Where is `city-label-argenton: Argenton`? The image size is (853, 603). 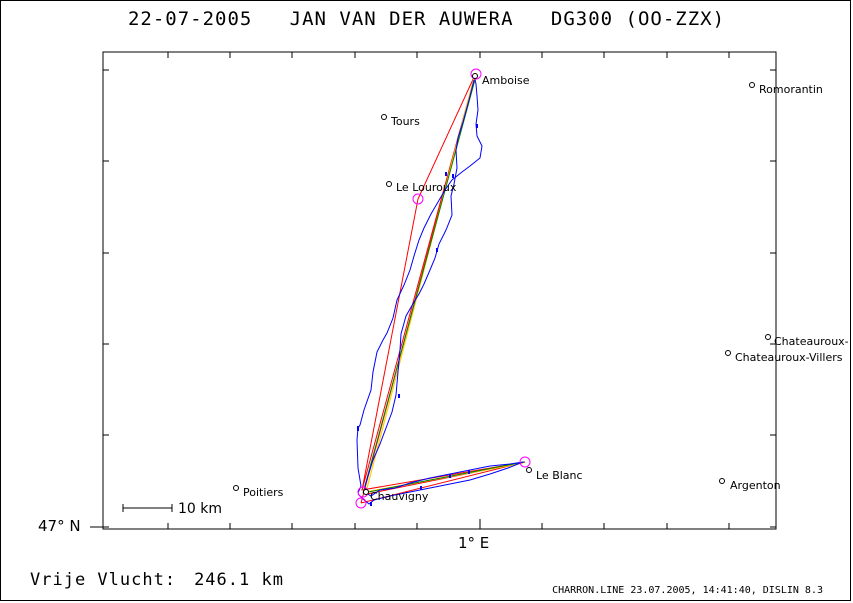
city-label-argenton: Argenton is located at coordinates (755, 485).